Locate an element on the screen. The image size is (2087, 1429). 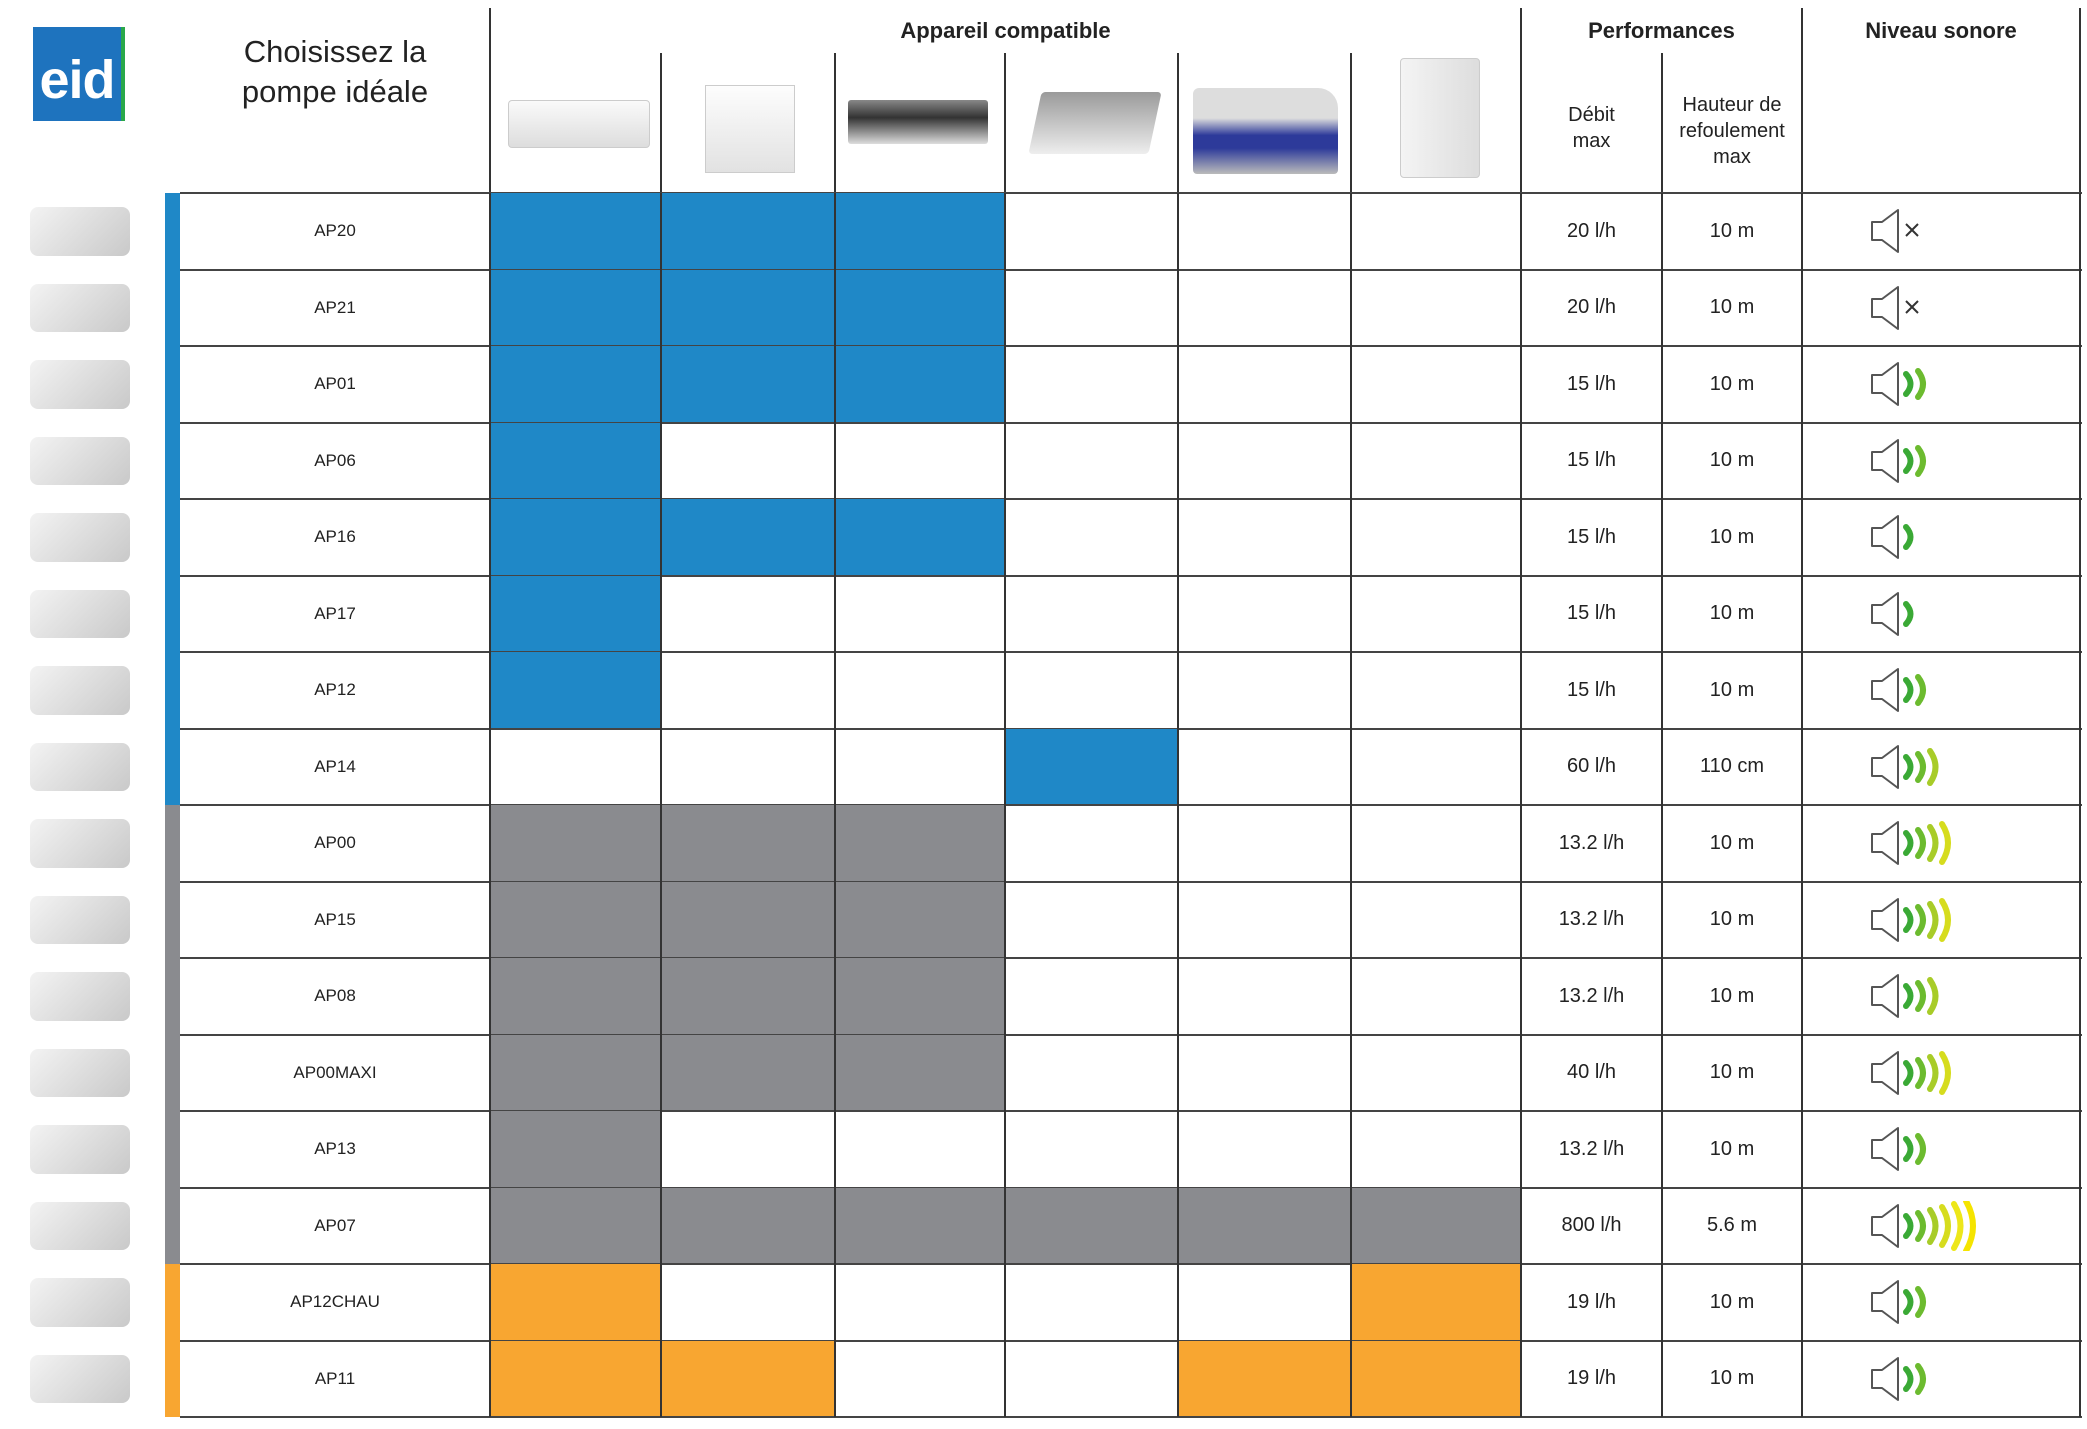
model-name: AP11 is located at coordinates (335, 1378).